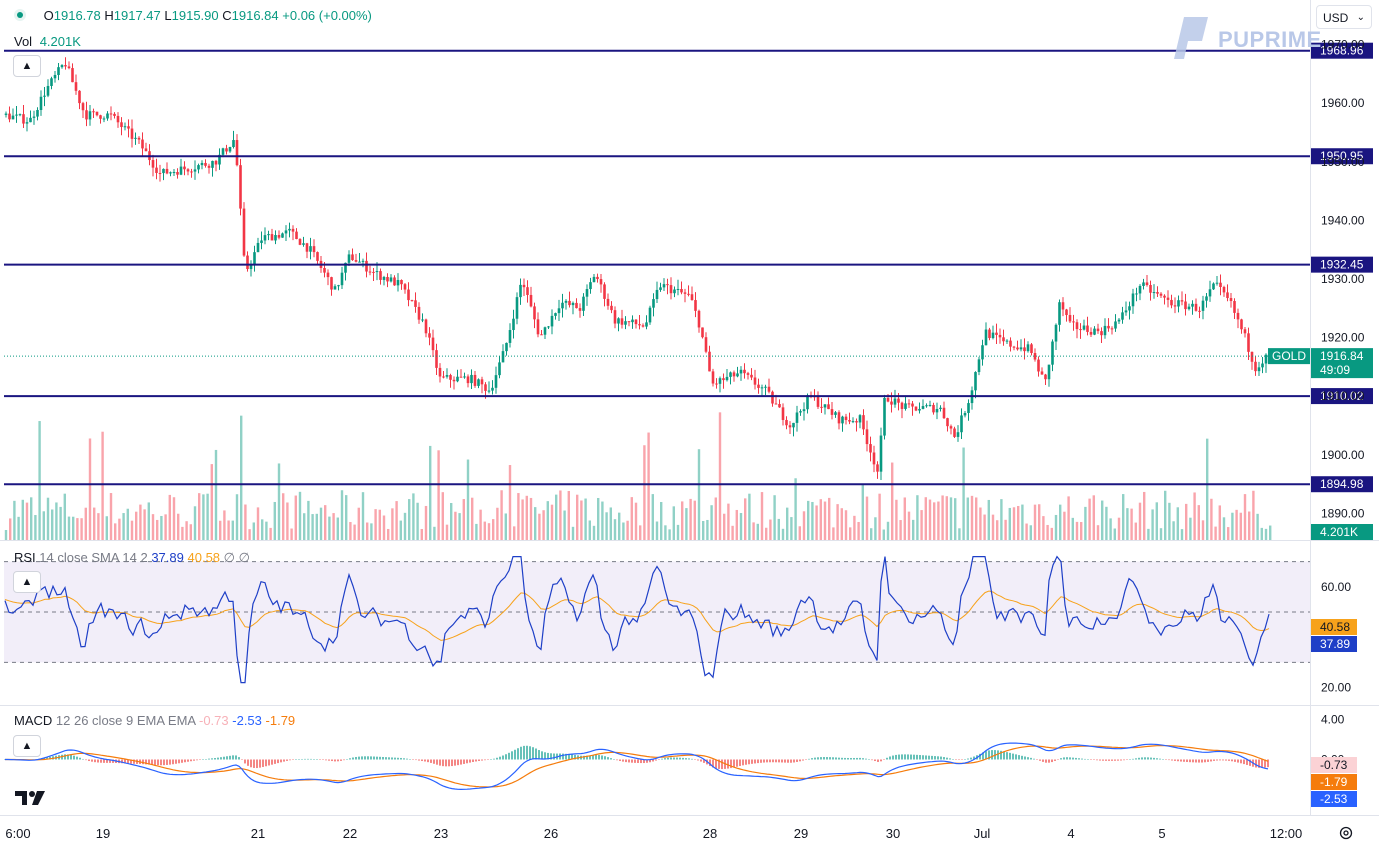 This screenshot has width=1379, height=849. What do you see at coordinates (1070, 833) in the screenshot?
I see `time-tick-label: 4` at bounding box center [1070, 833].